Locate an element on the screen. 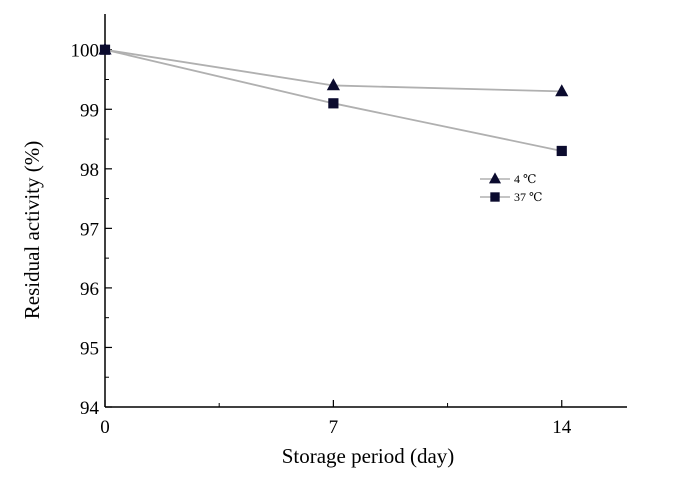 The image size is (690, 482). legend-label: 4 ℃ is located at coordinates (525, 179).